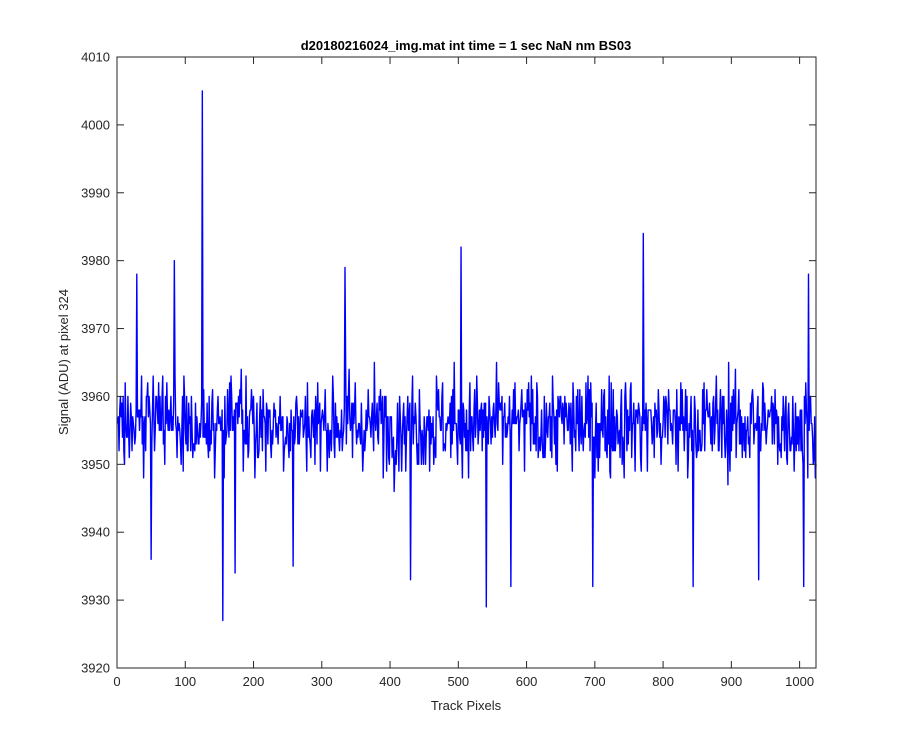 This screenshot has width=900, height=755. I want to click on y-tick-label: 3940, so click(95, 532).